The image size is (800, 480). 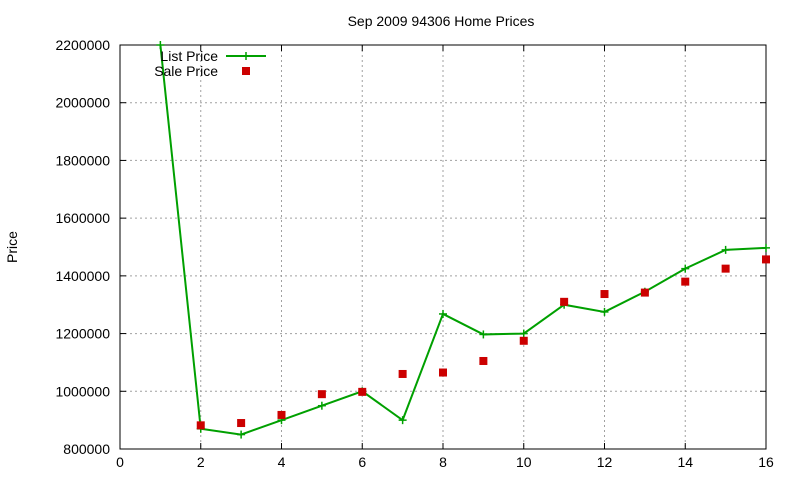 What do you see at coordinates (362, 462) in the screenshot?
I see `x-tick-label: 6` at bounding box center [362, 462].